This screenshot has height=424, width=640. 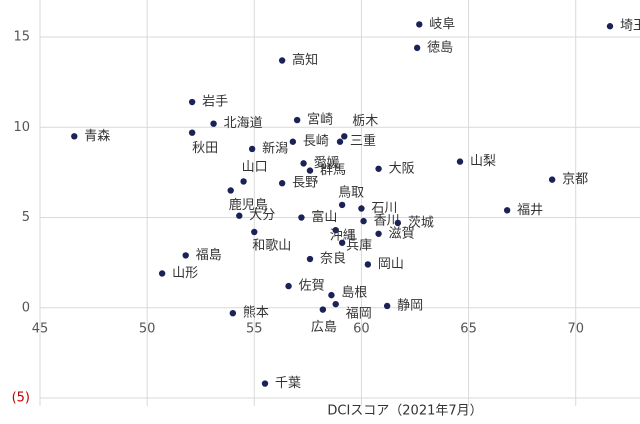 What do you see at coordinates (21, 127) in the screenshot?
I see `y-tick-label: 10` at bounding box center [21, 127].